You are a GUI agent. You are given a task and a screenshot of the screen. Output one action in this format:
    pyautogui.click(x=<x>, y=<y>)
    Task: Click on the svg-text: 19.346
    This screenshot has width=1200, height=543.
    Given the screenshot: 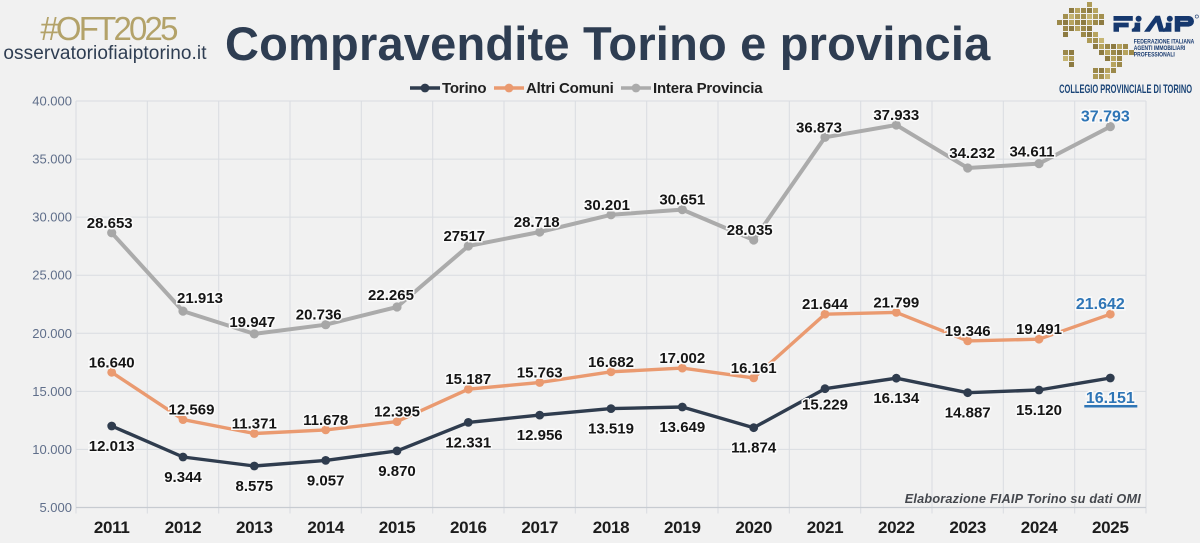 What is the action you would take?
    pyautogui.click(x=968, y=331)
    